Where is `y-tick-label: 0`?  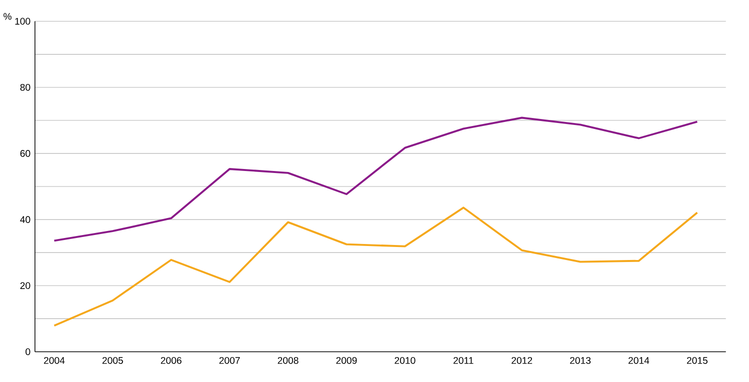 y-tick-label: 0 is located at coordinates (28, 352).